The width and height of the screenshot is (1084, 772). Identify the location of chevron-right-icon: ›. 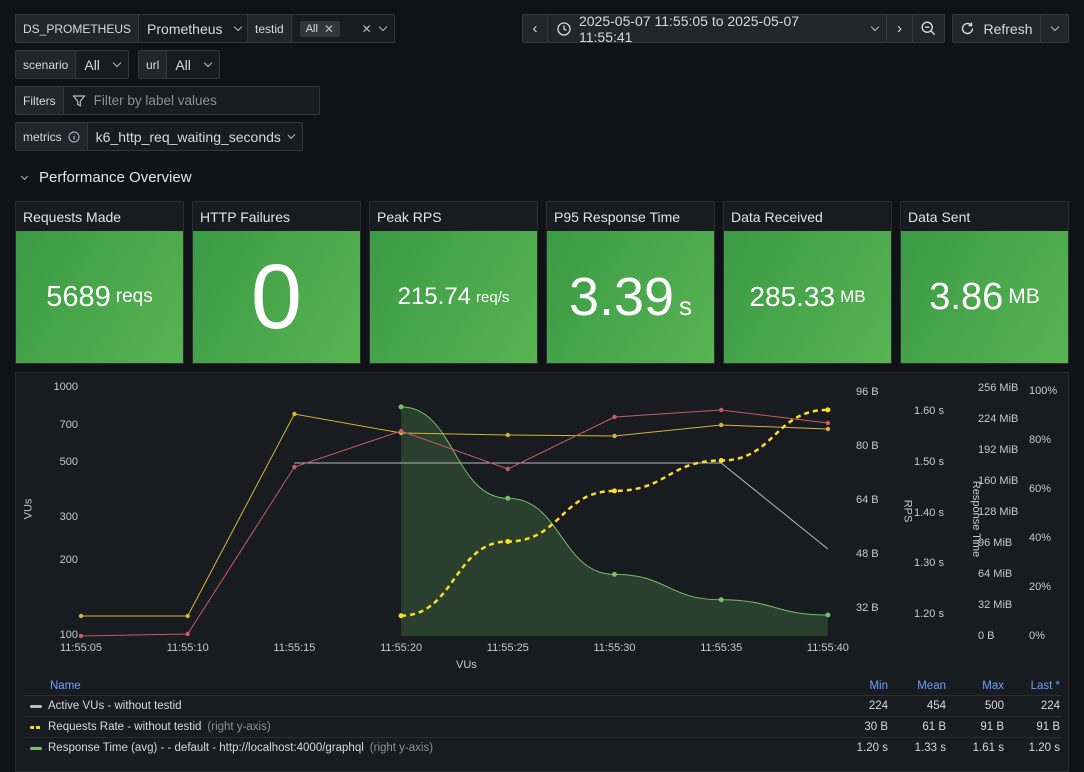
(899, 28).